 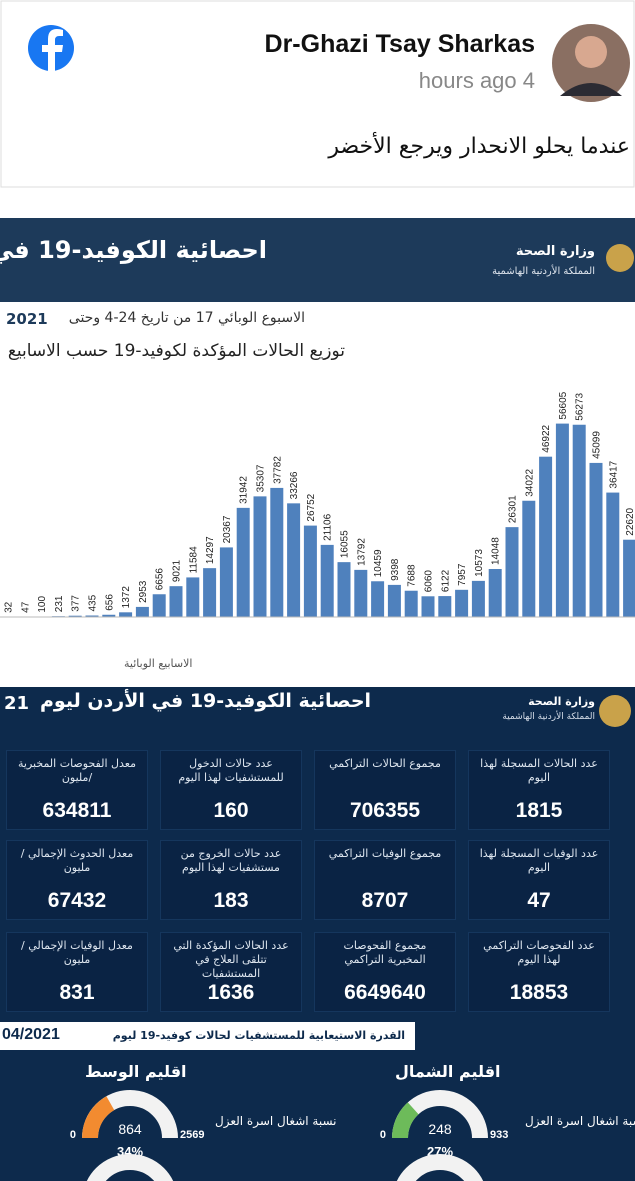 I want to click on stat-value: 1636, so click(x=231, y=992).